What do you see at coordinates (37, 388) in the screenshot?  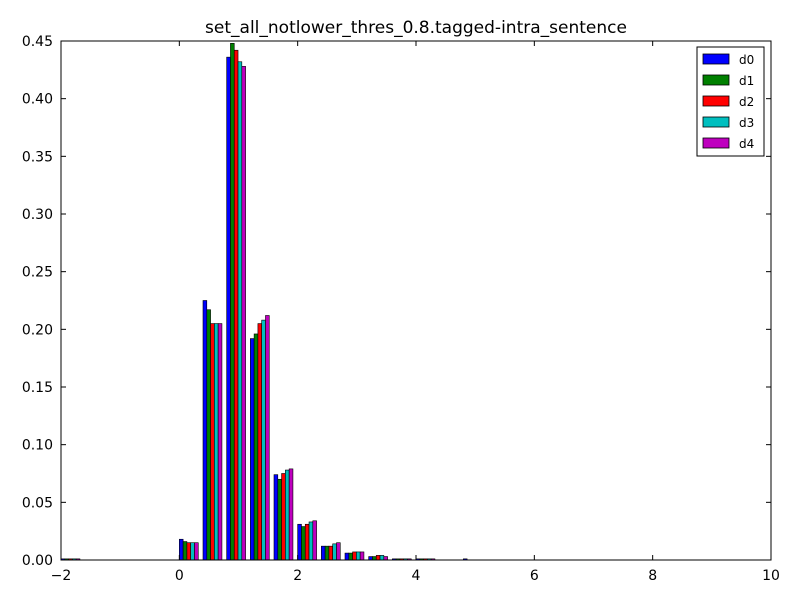 I see `y-tick-label: 0.15` at bounding box center [37, 388].